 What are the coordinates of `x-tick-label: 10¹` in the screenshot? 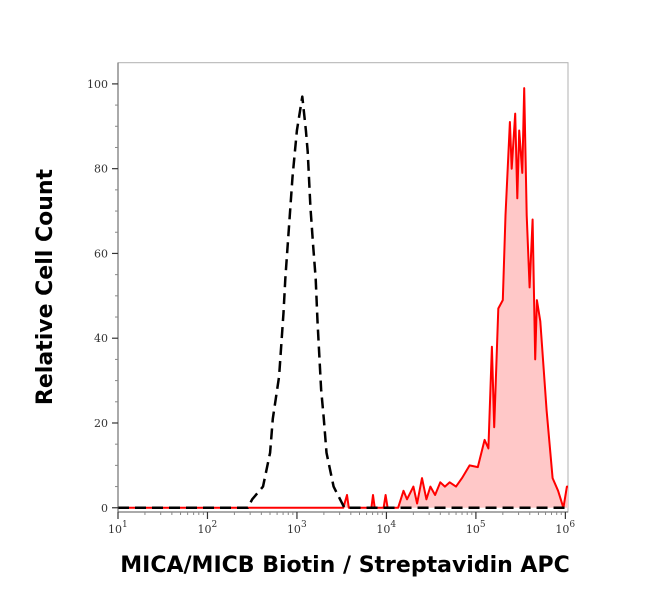 It's located at (118, 528).